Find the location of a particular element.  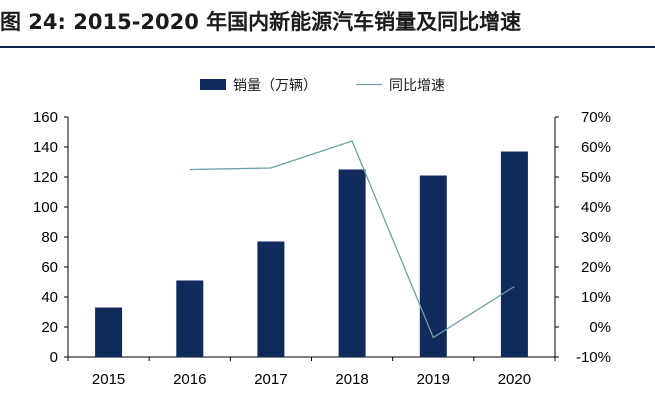

right-tick-label: 0% is located at coordinates (600, 327).